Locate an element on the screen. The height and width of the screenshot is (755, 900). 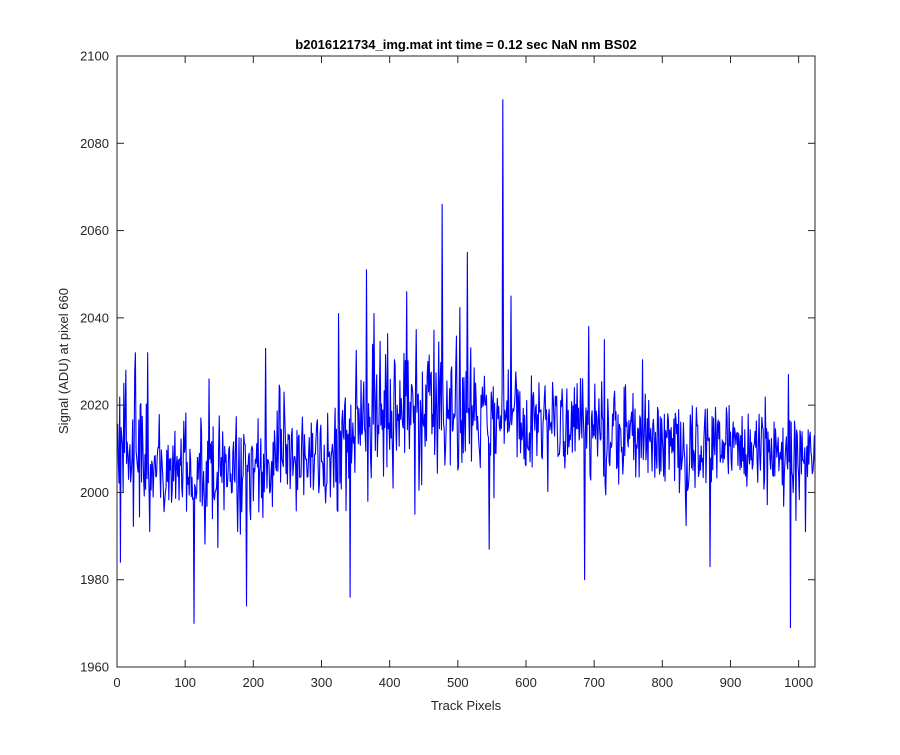
y-tick-label-1960: 1960 is located at coordinates (94, 667).